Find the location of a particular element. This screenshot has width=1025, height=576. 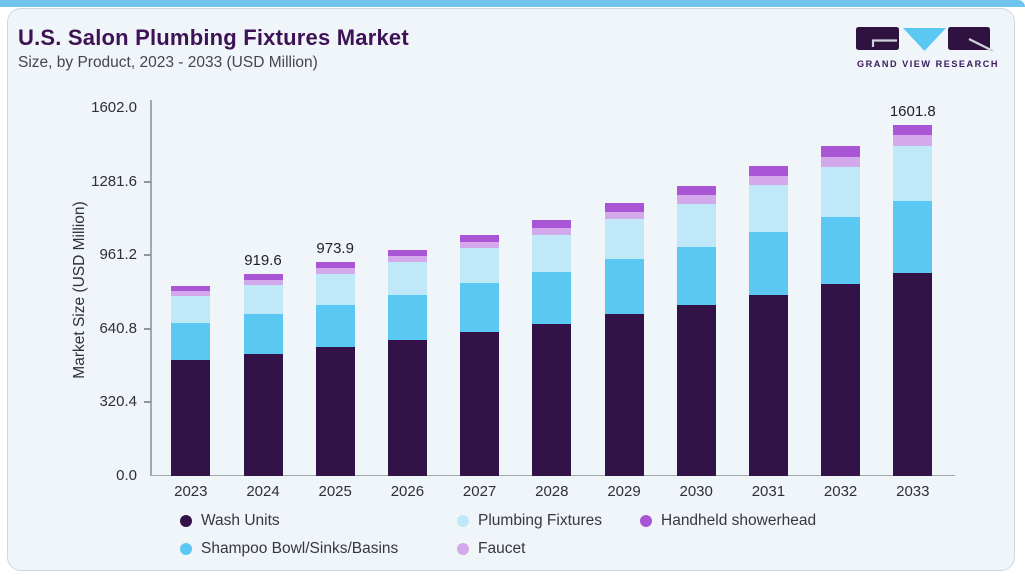

legend-item-handheld-showerhead: Handheld showerhead is located at coordinates (728, 521).